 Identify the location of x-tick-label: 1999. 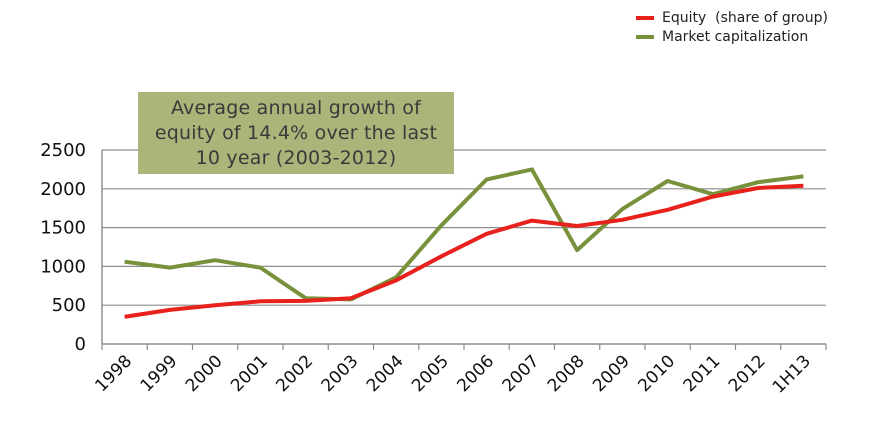
(159, 373).